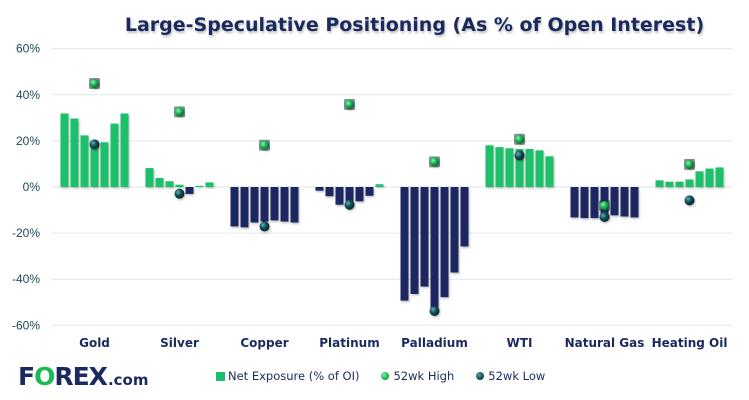 The width and height of the screenshot is (749, 400). What do you see at coordinates (520, 343) in the screenshot?
I see `x-tick-label: WTI` at bounding box center [520, 343].